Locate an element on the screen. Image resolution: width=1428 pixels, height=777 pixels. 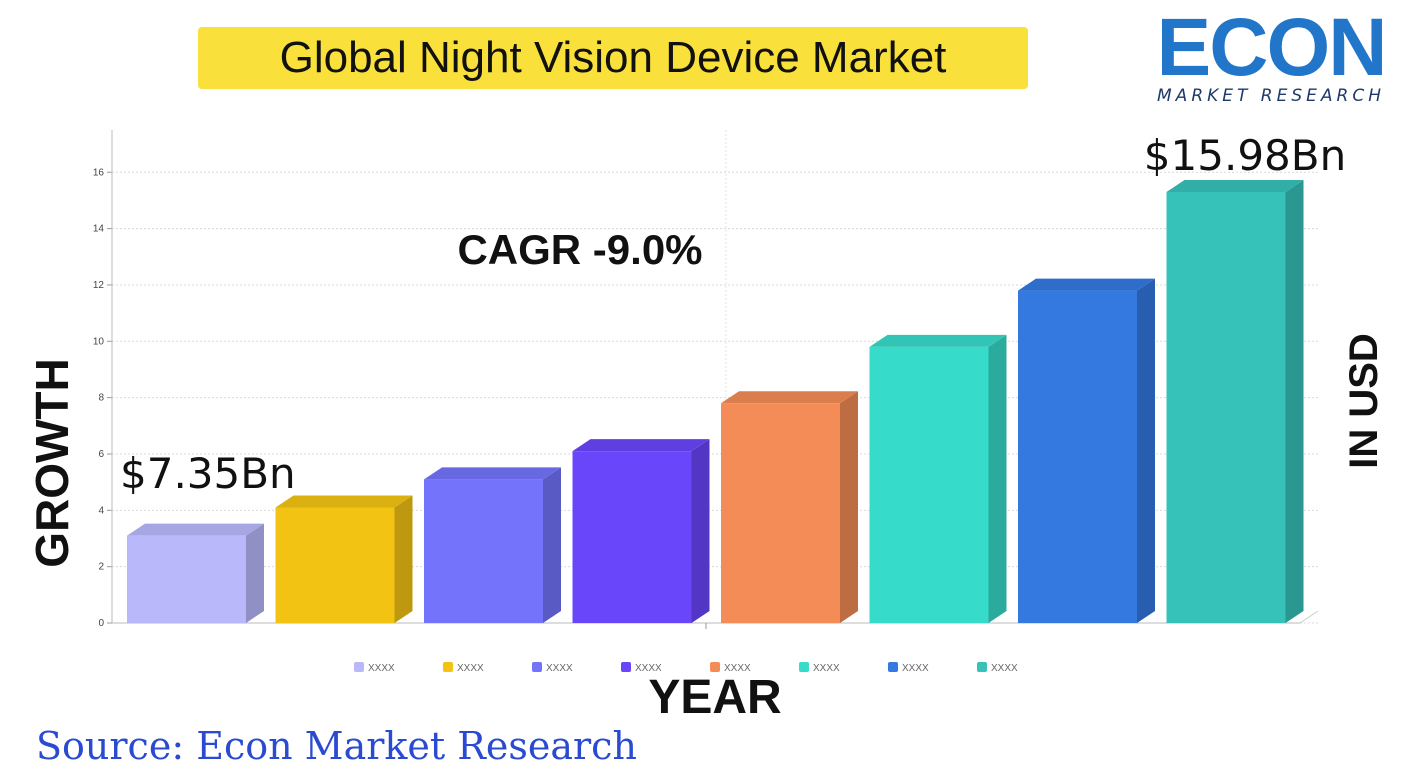
logo-main-text: ECON is located at coordinates (1272, 47).